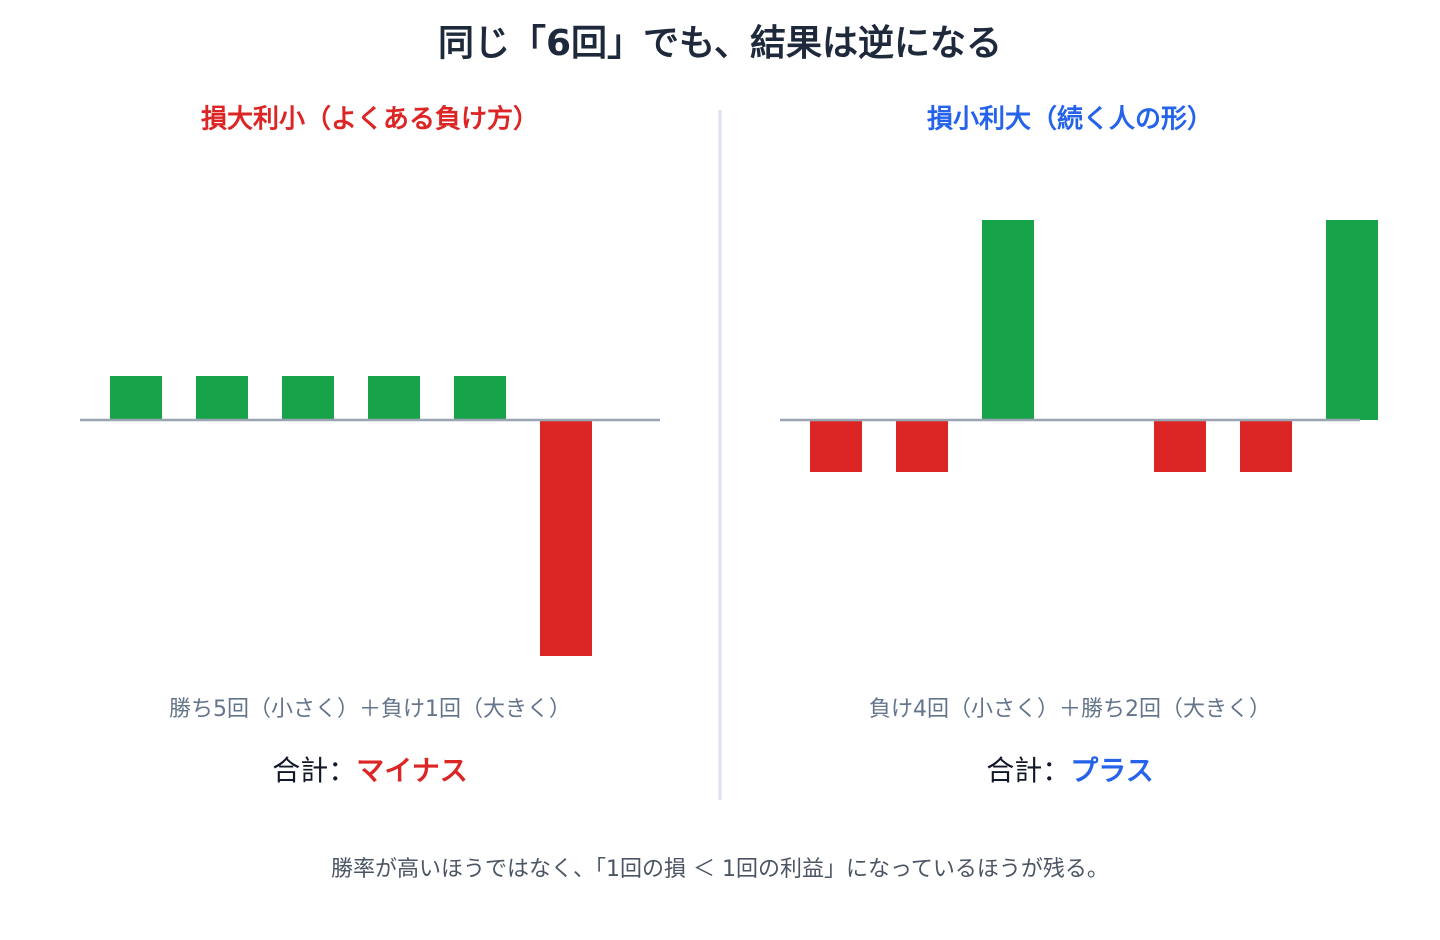 The height and width of the screenshot is (940, 1440). What do you see at coordinates (1070, 119) in the screenshot?
I see `chart-title: 損小利大（続く人の形）` at bounding box center [1070, 119].